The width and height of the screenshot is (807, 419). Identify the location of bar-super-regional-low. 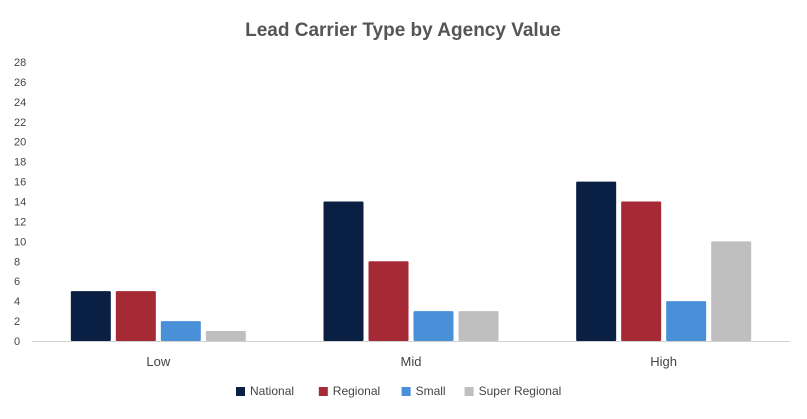
(225, 336).